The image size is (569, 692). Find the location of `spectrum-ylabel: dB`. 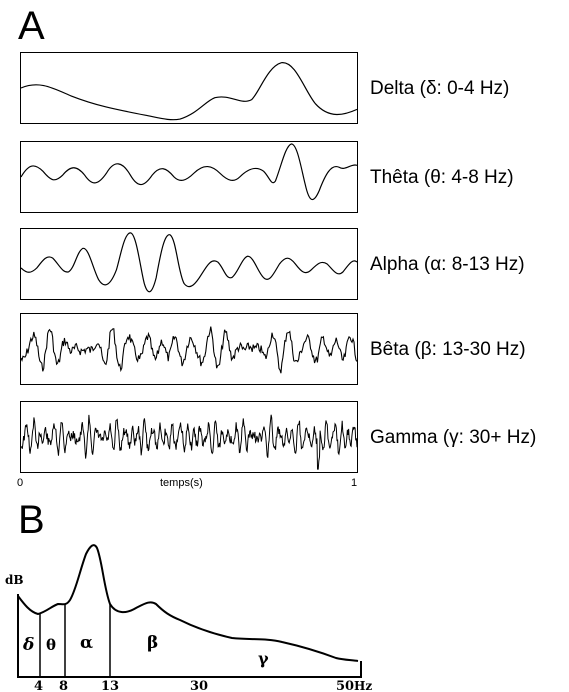

spectrum-ylabel: dB is located at coordinates (14, 580).